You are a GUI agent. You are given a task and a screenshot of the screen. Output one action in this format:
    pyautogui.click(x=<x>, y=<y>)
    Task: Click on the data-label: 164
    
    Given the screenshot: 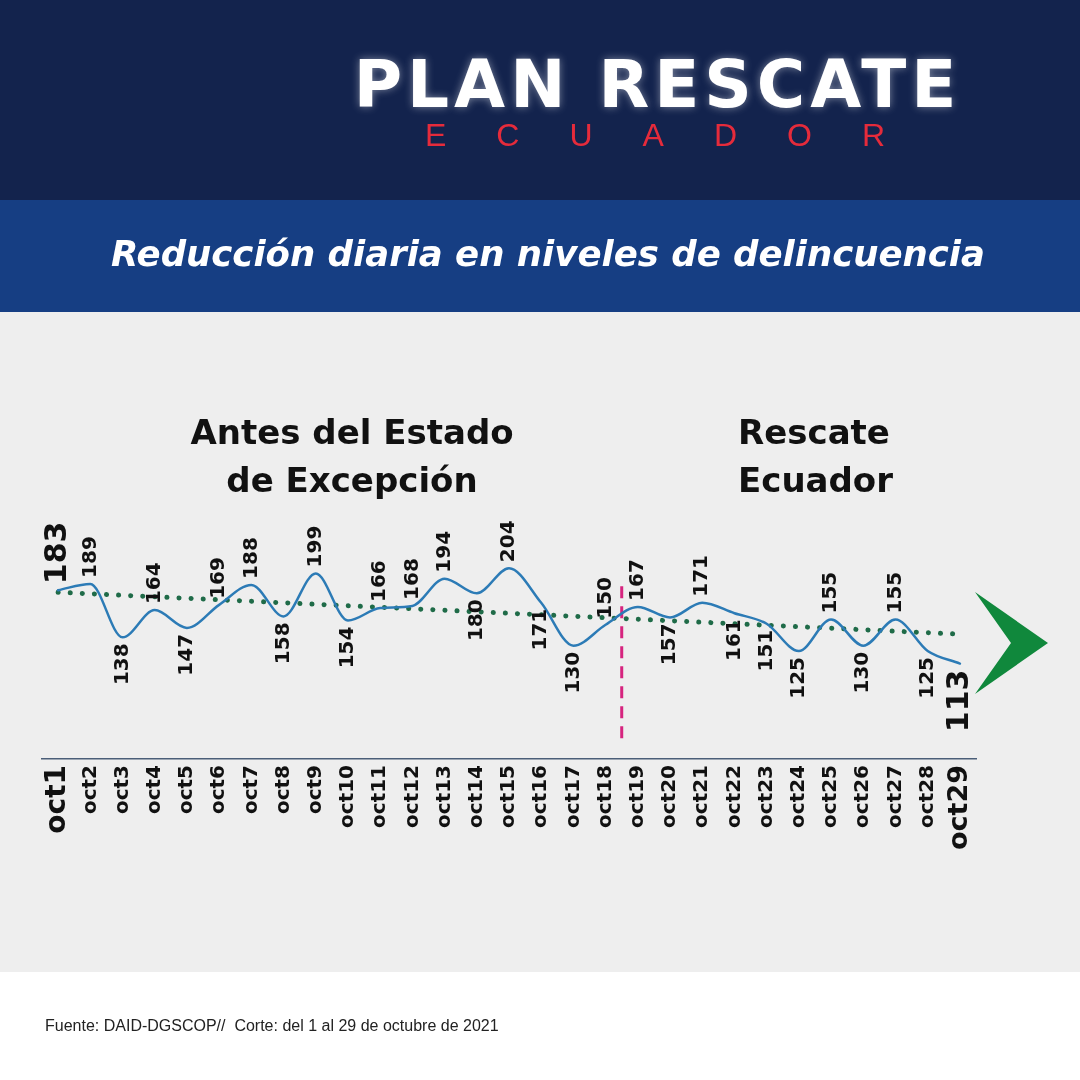 What is the action you would take?
    pyautogui.click(x=152, y=583)
    